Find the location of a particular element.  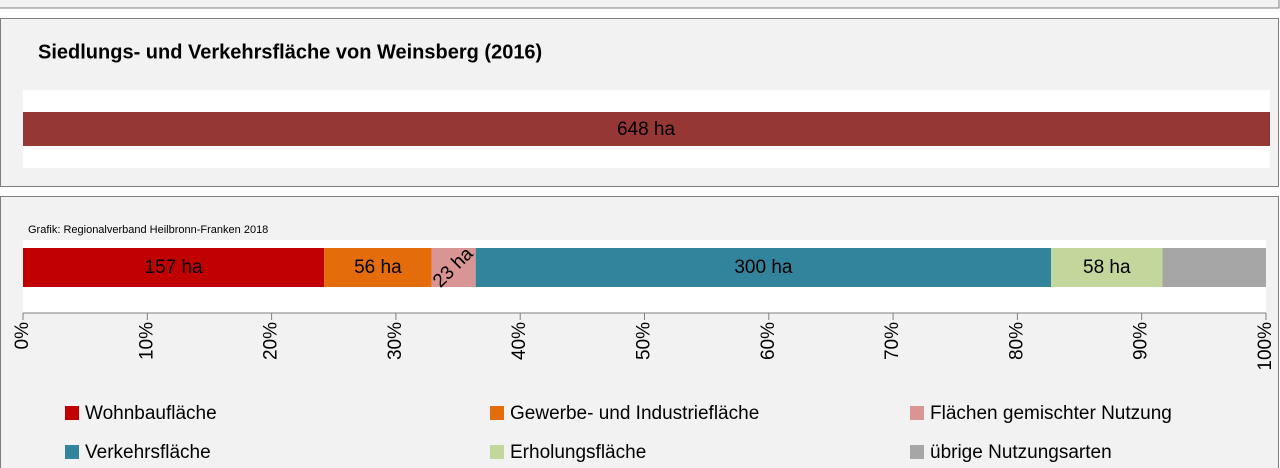

data-label: 648 ha is located at coordinates (646, 129).